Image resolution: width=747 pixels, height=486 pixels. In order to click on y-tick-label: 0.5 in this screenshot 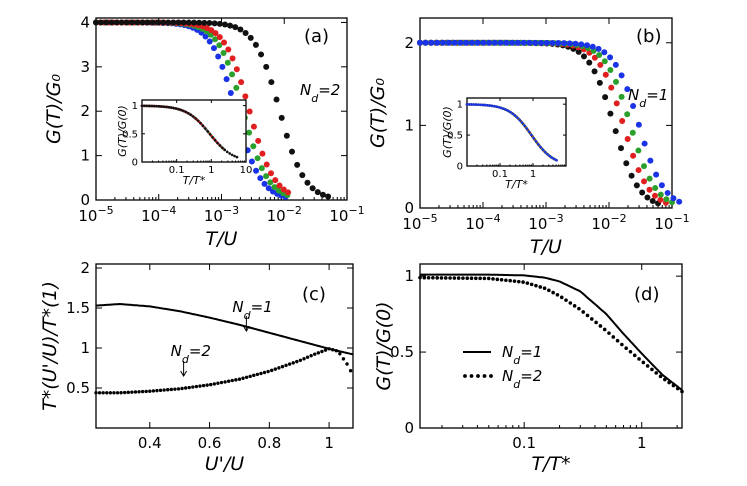, I will do `click(130, 134)`.